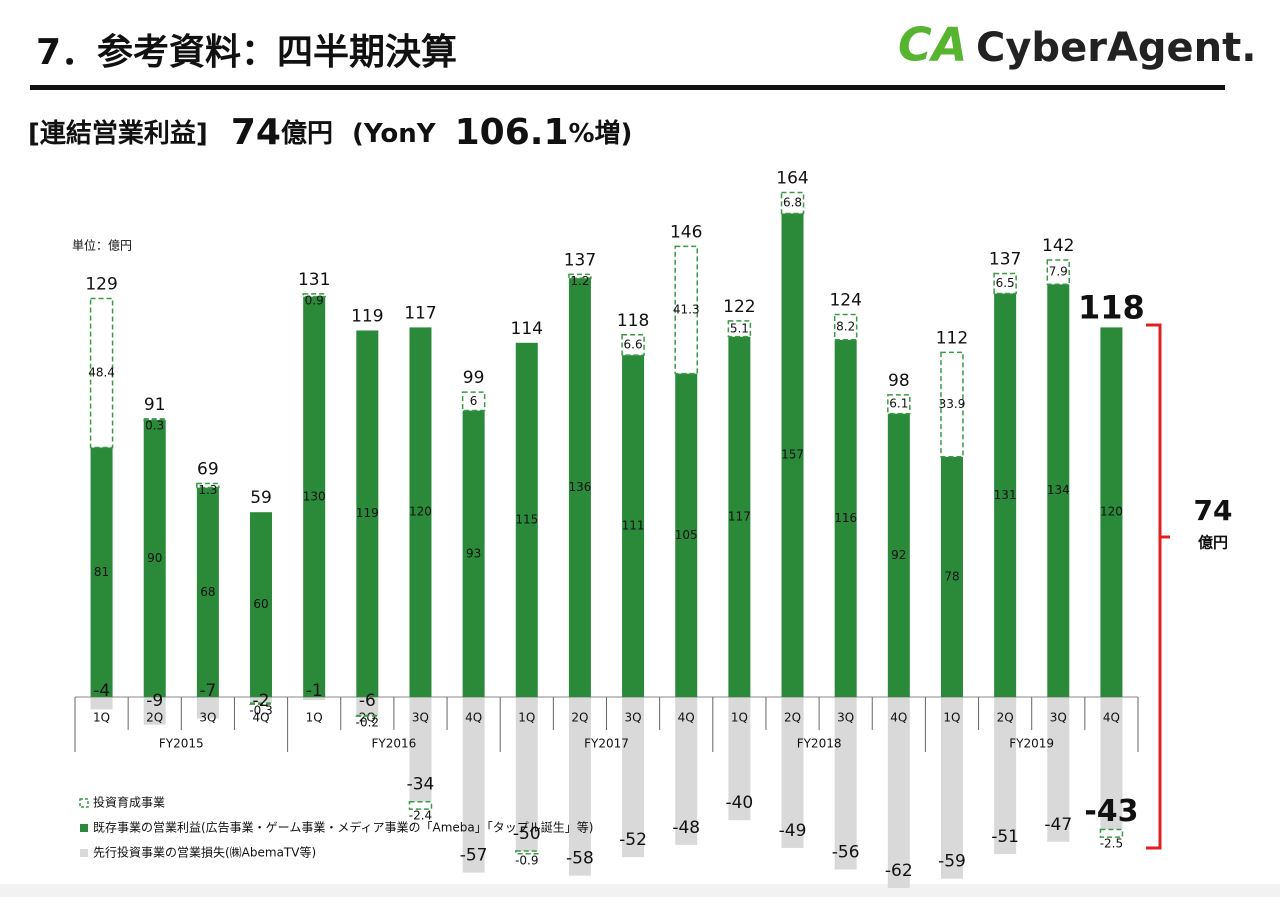  What do you see at coordinates (314, 300) in the screenshot?
I see `investment-label: 0.9` at bounding box center [314, 300].